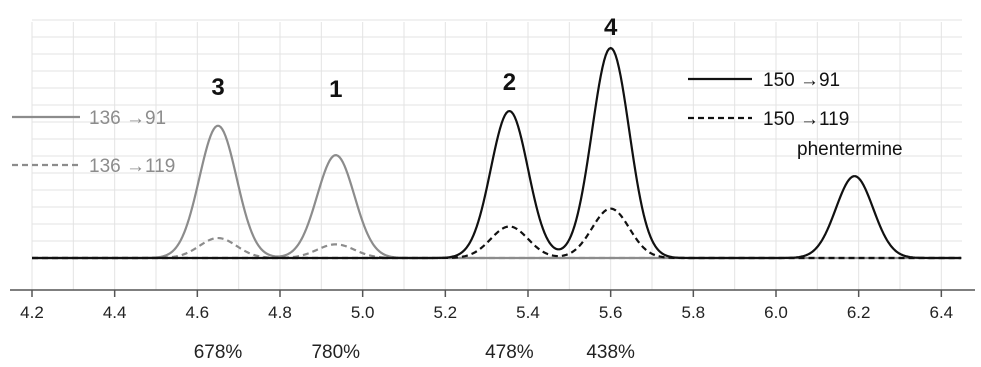  What do you see at coordinates (611, 27) in the screenshot?
I see `peak-number-4: 4` at bounding box center [611, 27].